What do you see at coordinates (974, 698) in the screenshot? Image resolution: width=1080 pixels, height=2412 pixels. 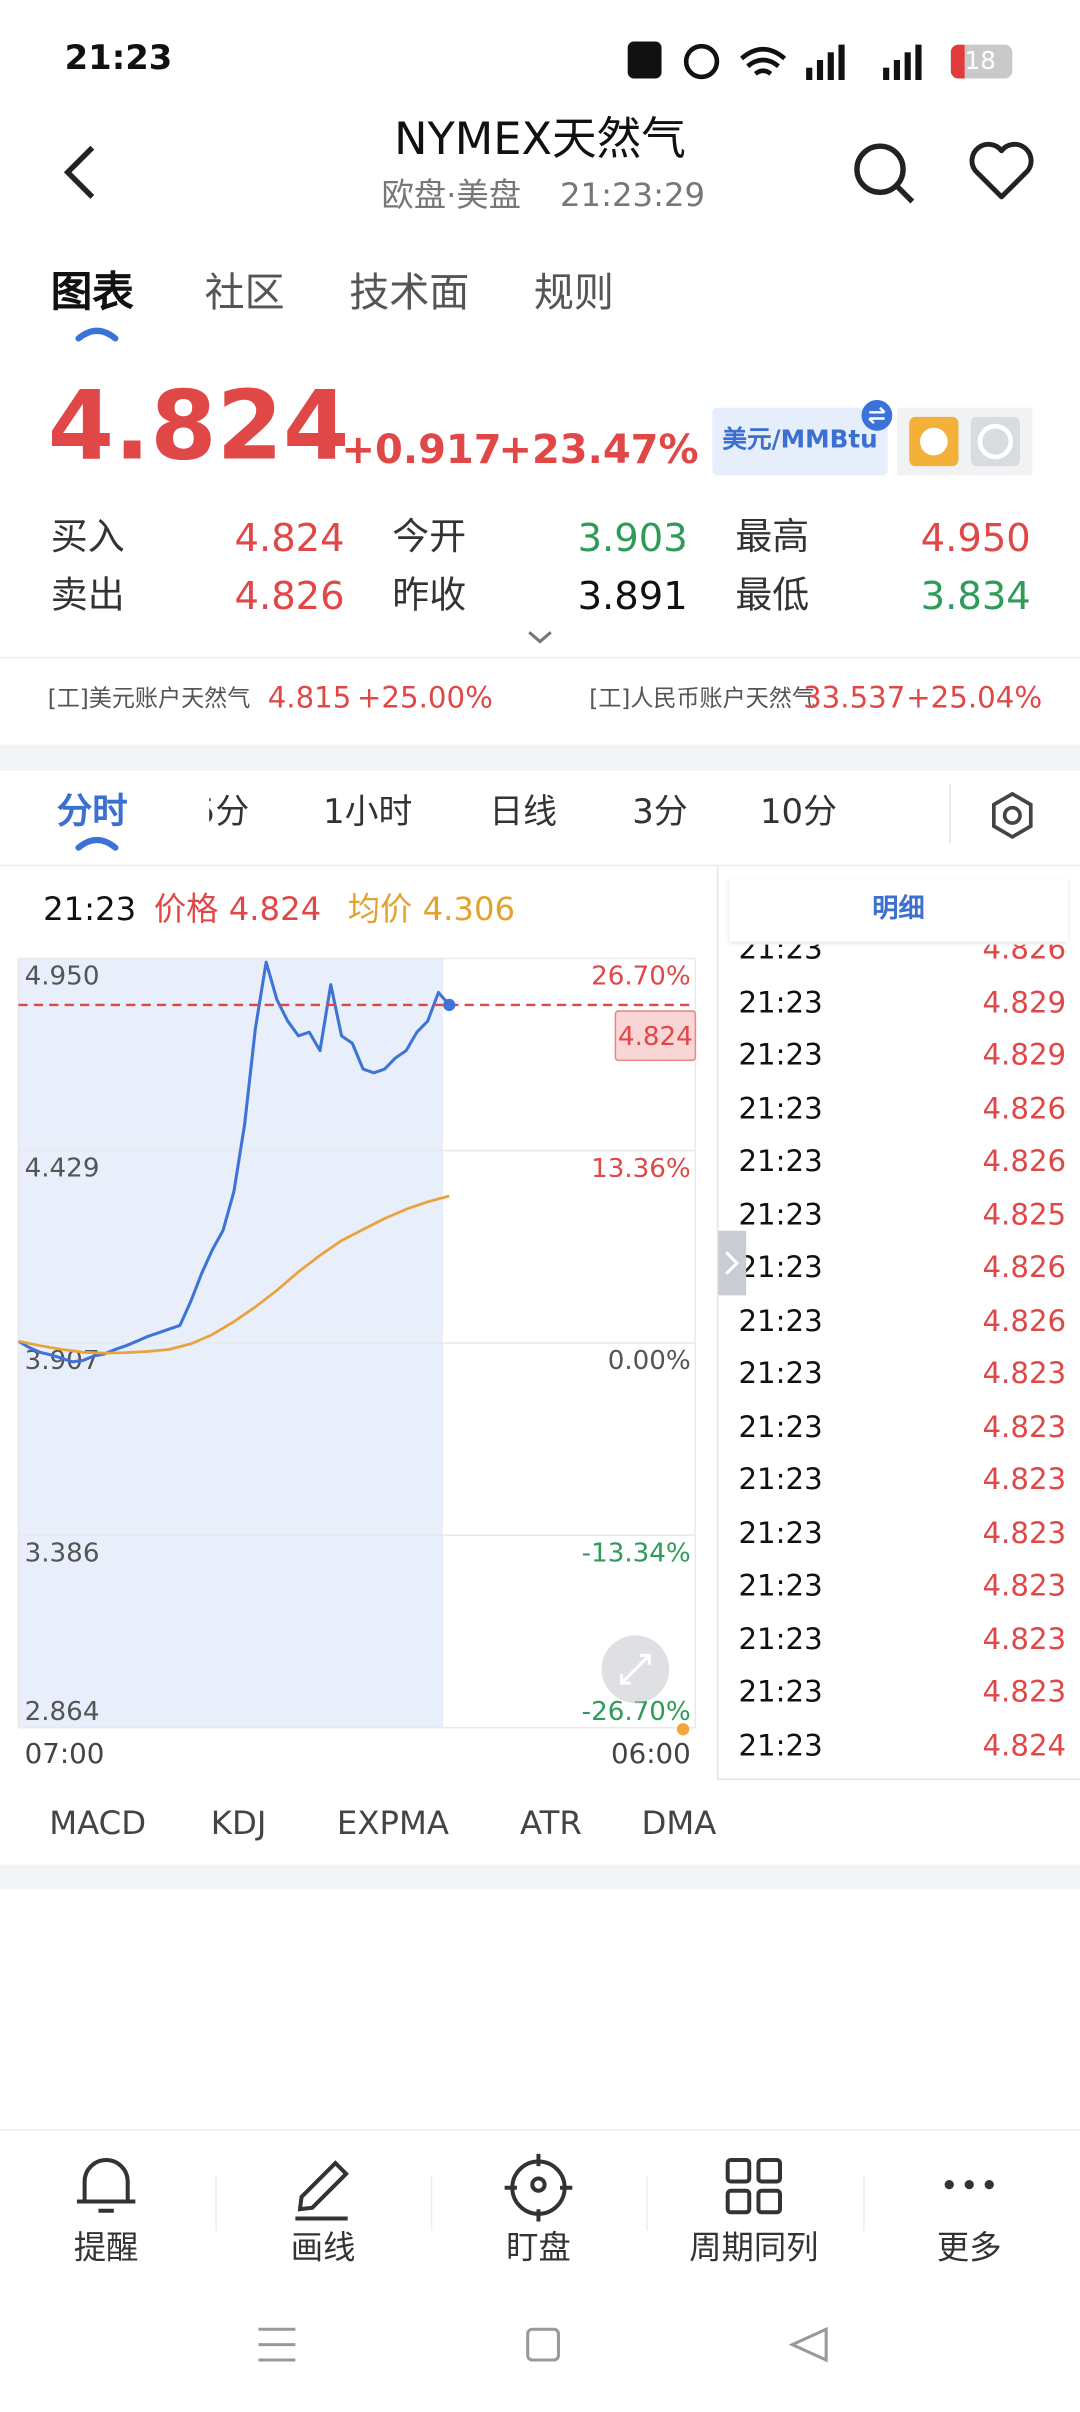 I see `related-pct: +25.04%` at bounding box center [974, 698].